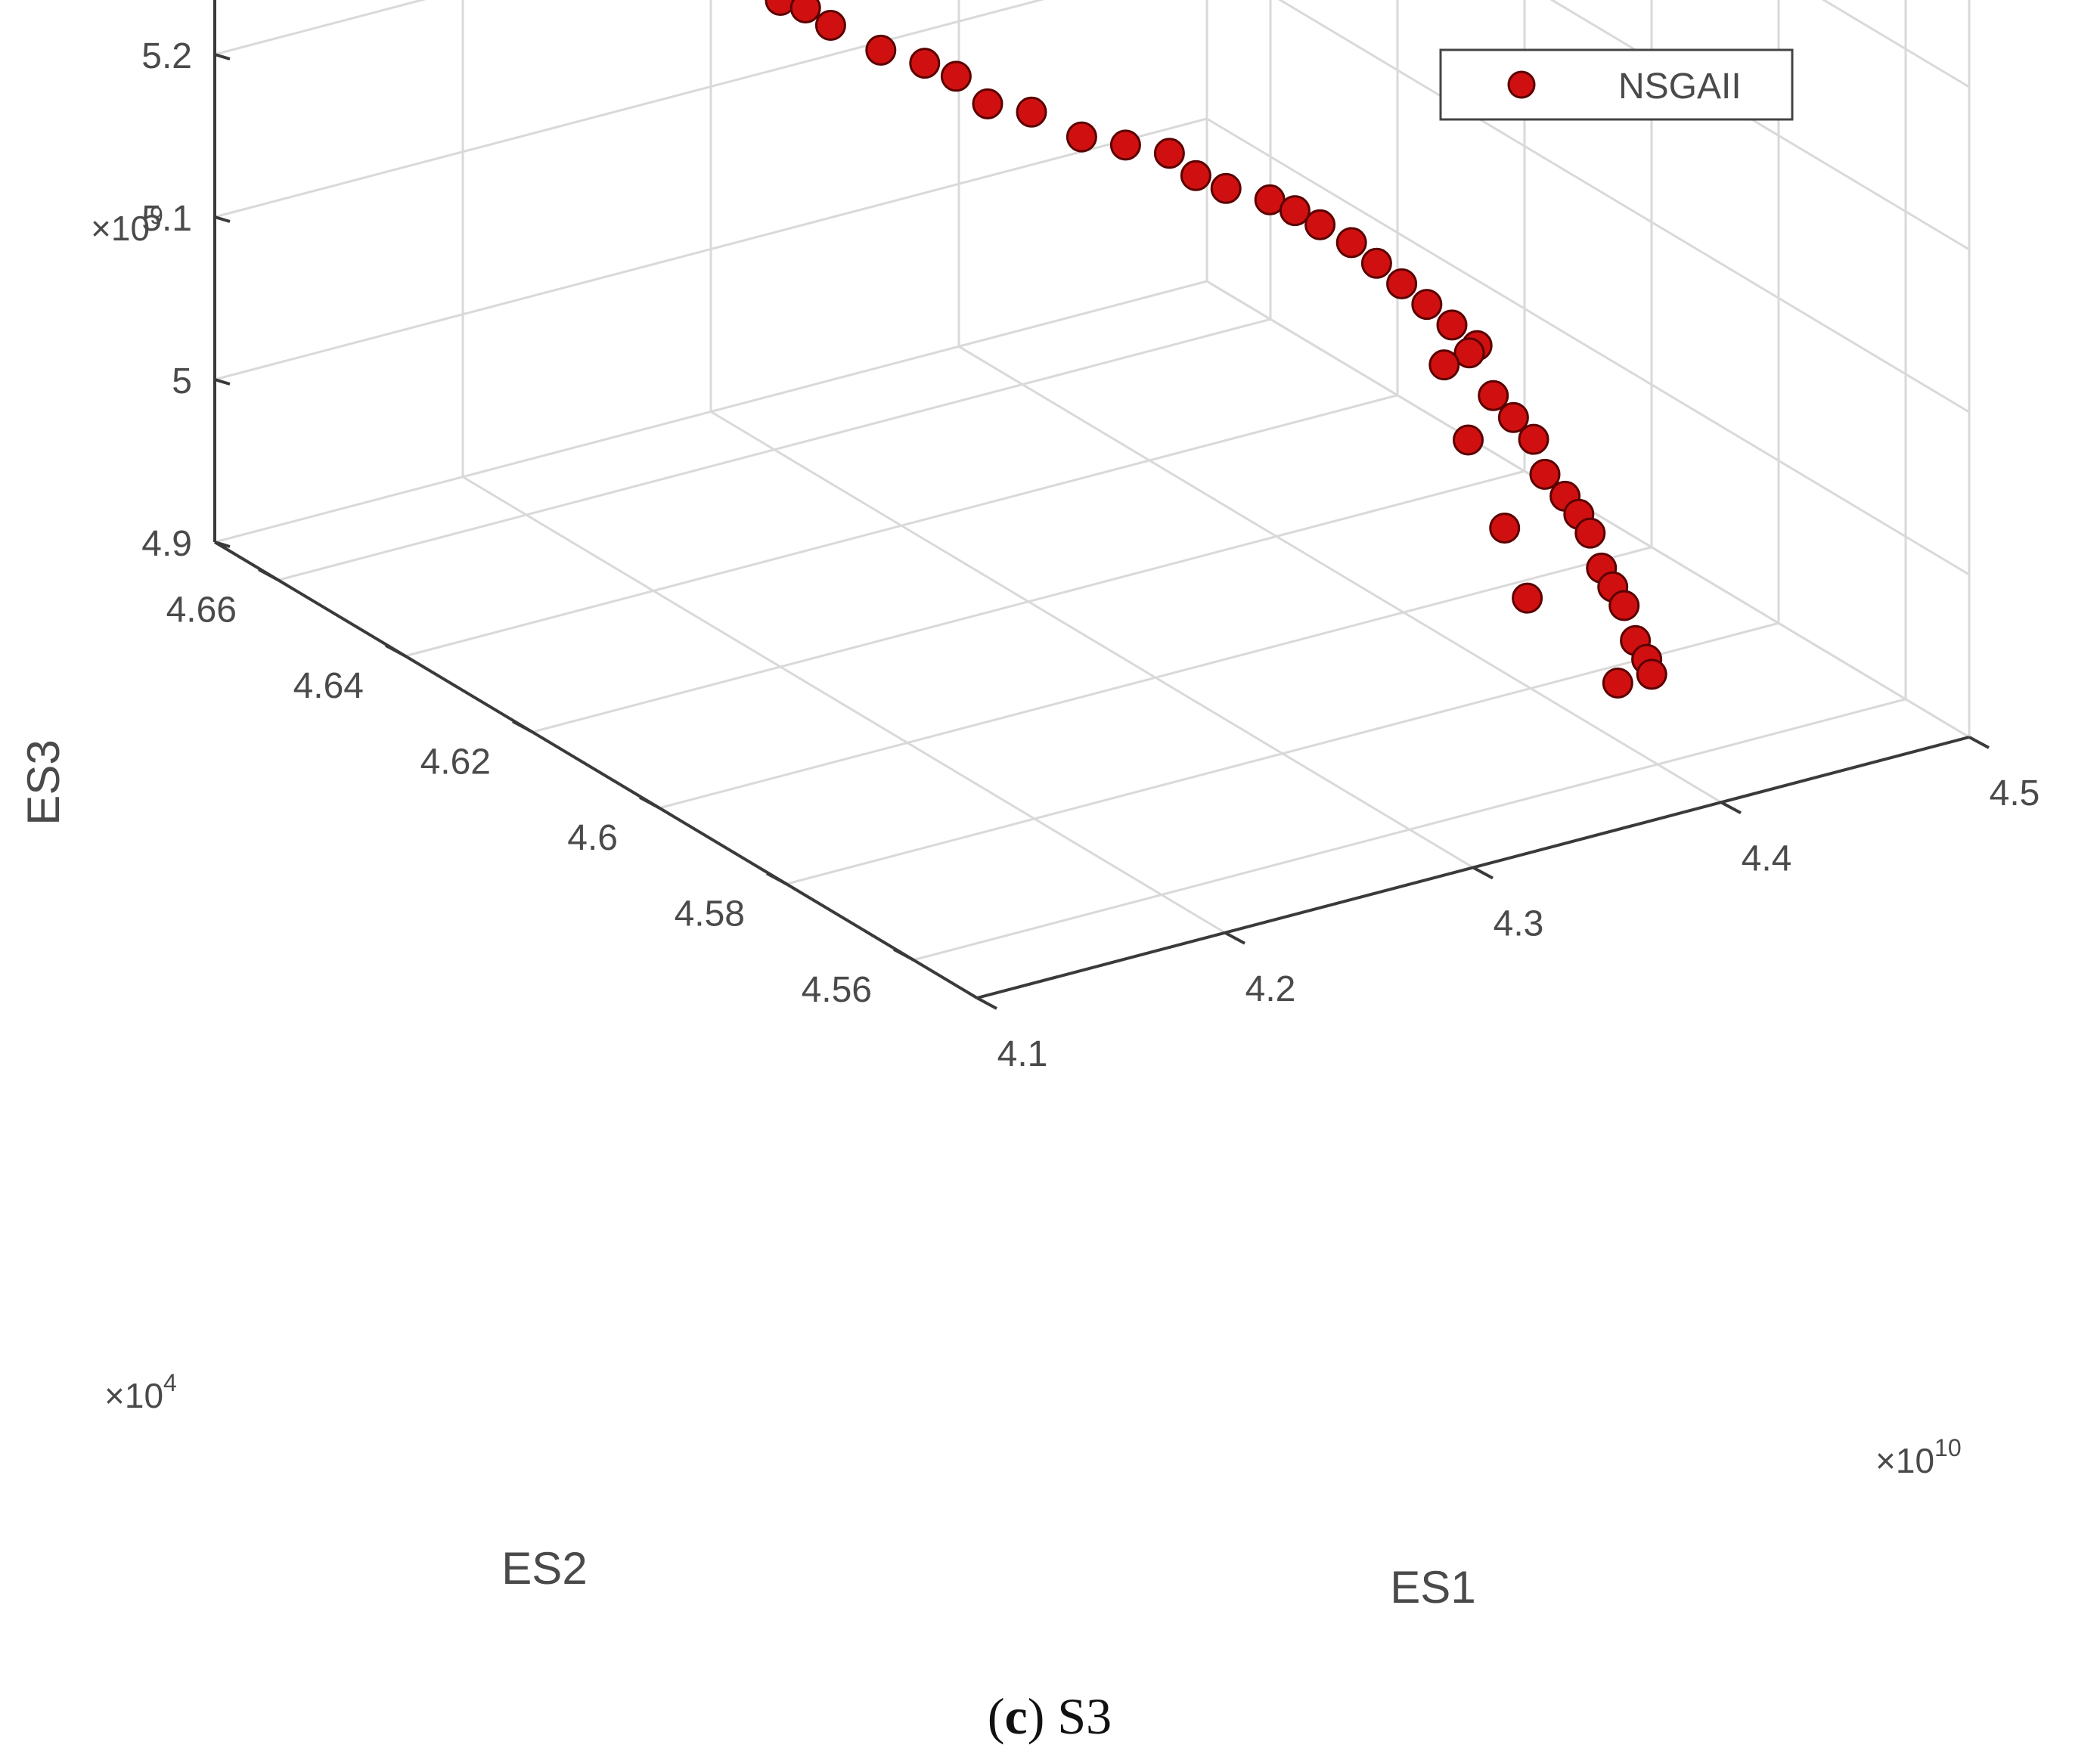 The image size is (2100, 1757). I want to click on y-multiplier-exponent: 4, so click(170, 1382).